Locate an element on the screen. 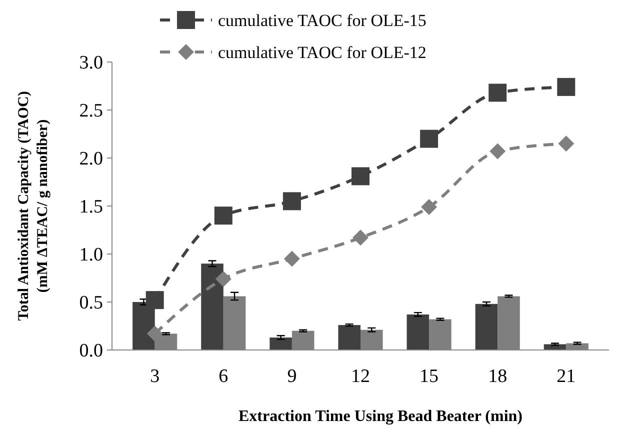 This screenshot has height=431, width=627. x-tick-label: 9 is located at coordinates (292, 376).